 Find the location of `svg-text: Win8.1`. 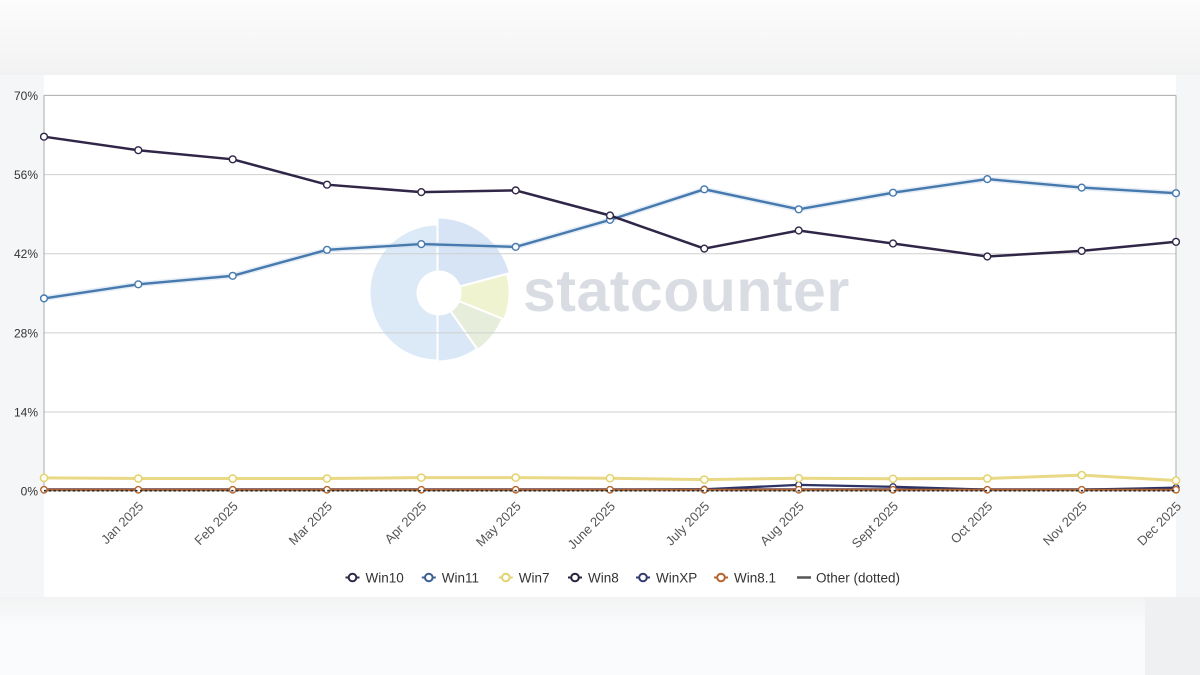

svg-text: Win8.1 is located at coordinates (755, 578).